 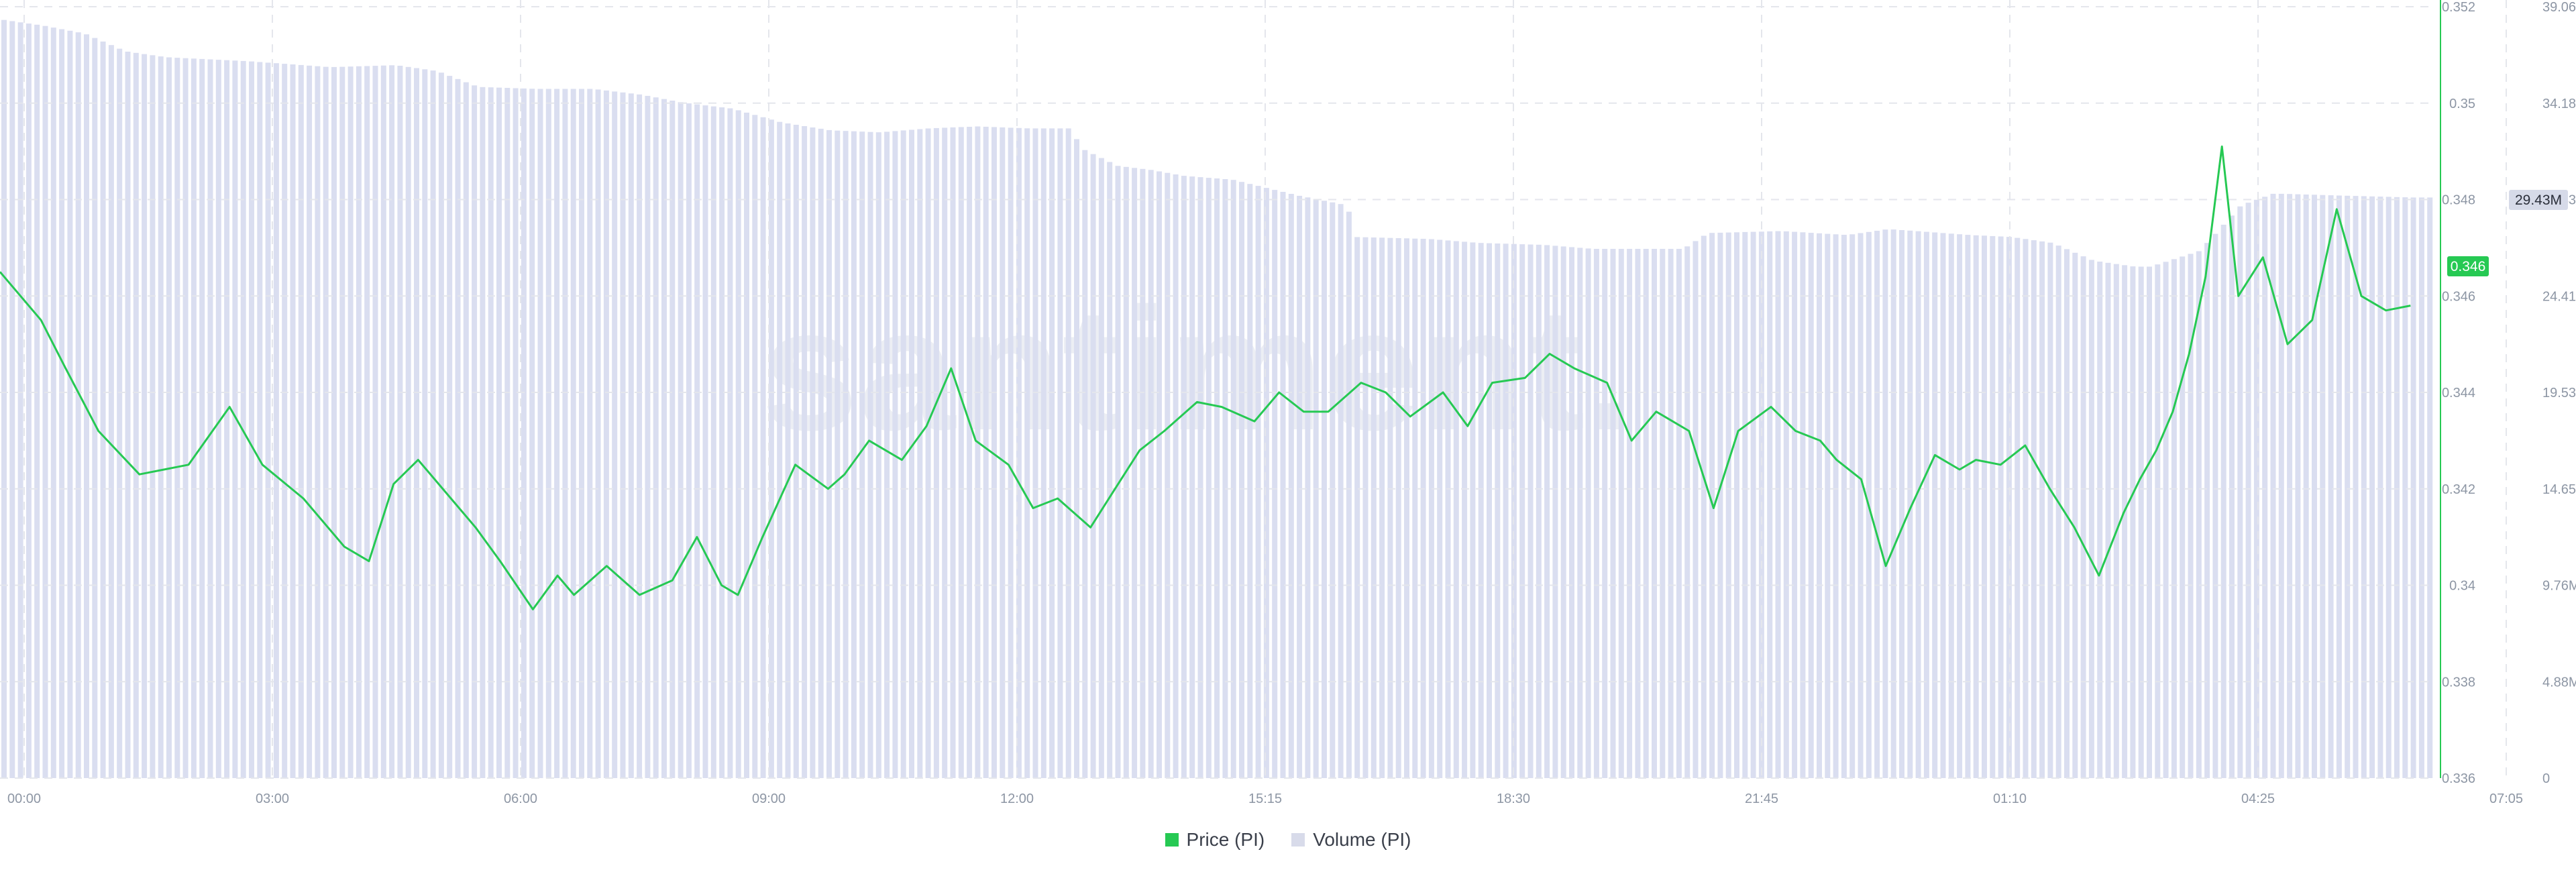 What do you see at coordinates (2458, 296) in the screenshot?
I see `price-tick-label: 0.346` at bounding box center [2458, 296].